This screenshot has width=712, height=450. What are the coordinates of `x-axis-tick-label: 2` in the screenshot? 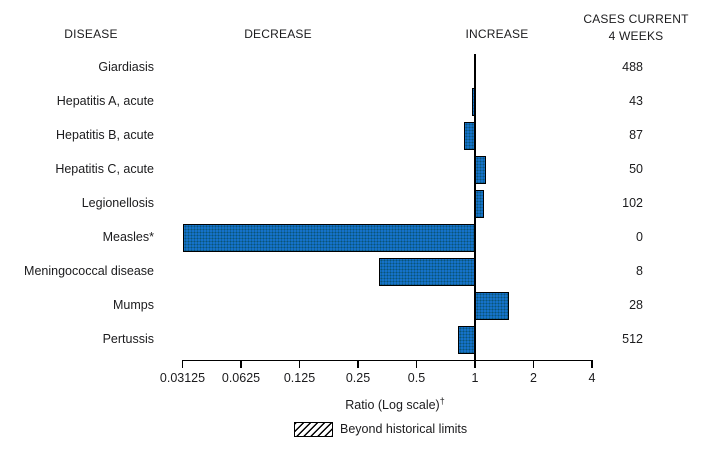 It's located at (533, 378).